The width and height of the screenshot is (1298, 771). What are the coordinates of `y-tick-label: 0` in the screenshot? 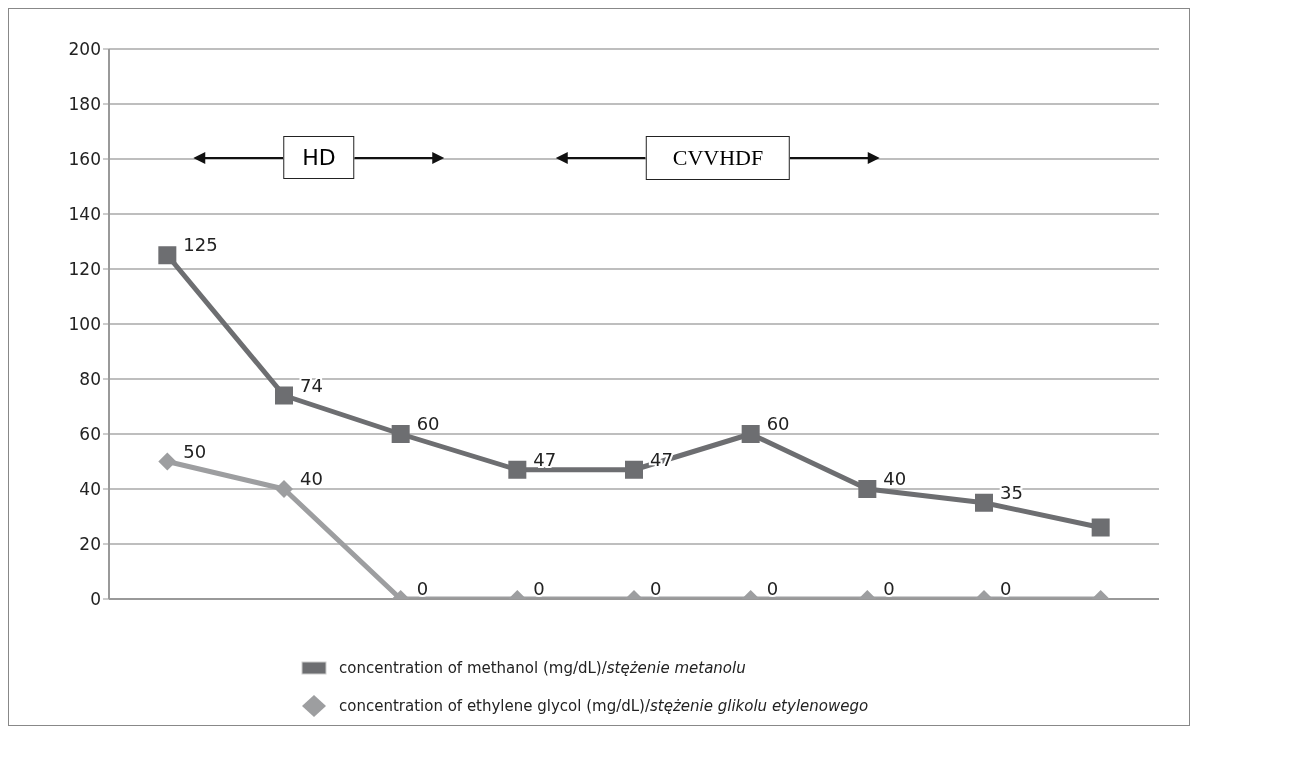 It's located at (95, 599).